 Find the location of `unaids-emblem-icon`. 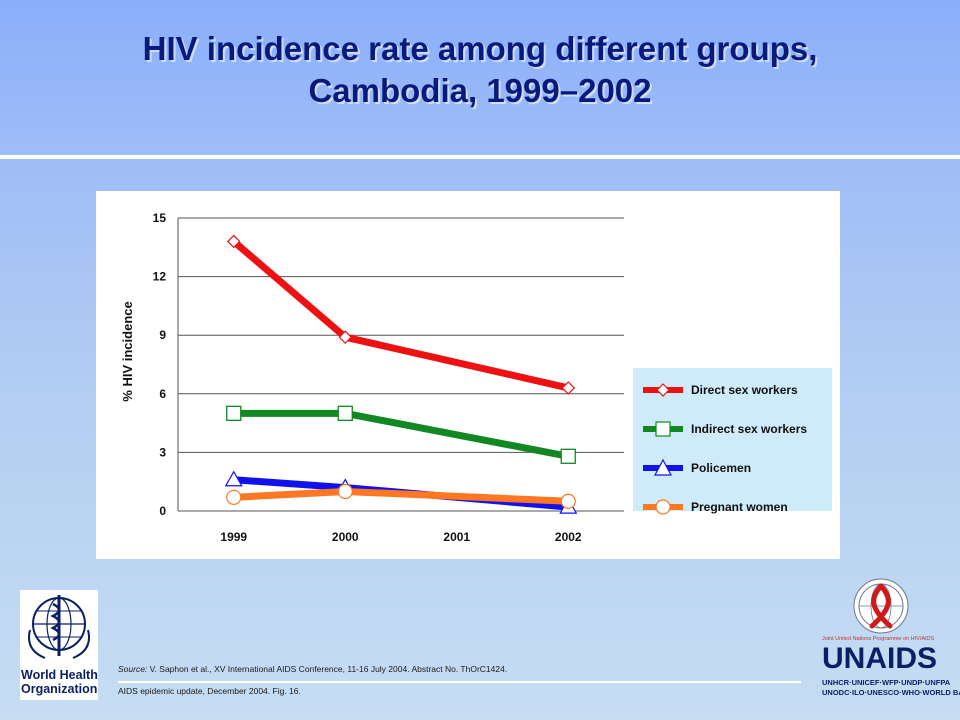

unaids-emblem-icon is located at coordinates (881, 606).